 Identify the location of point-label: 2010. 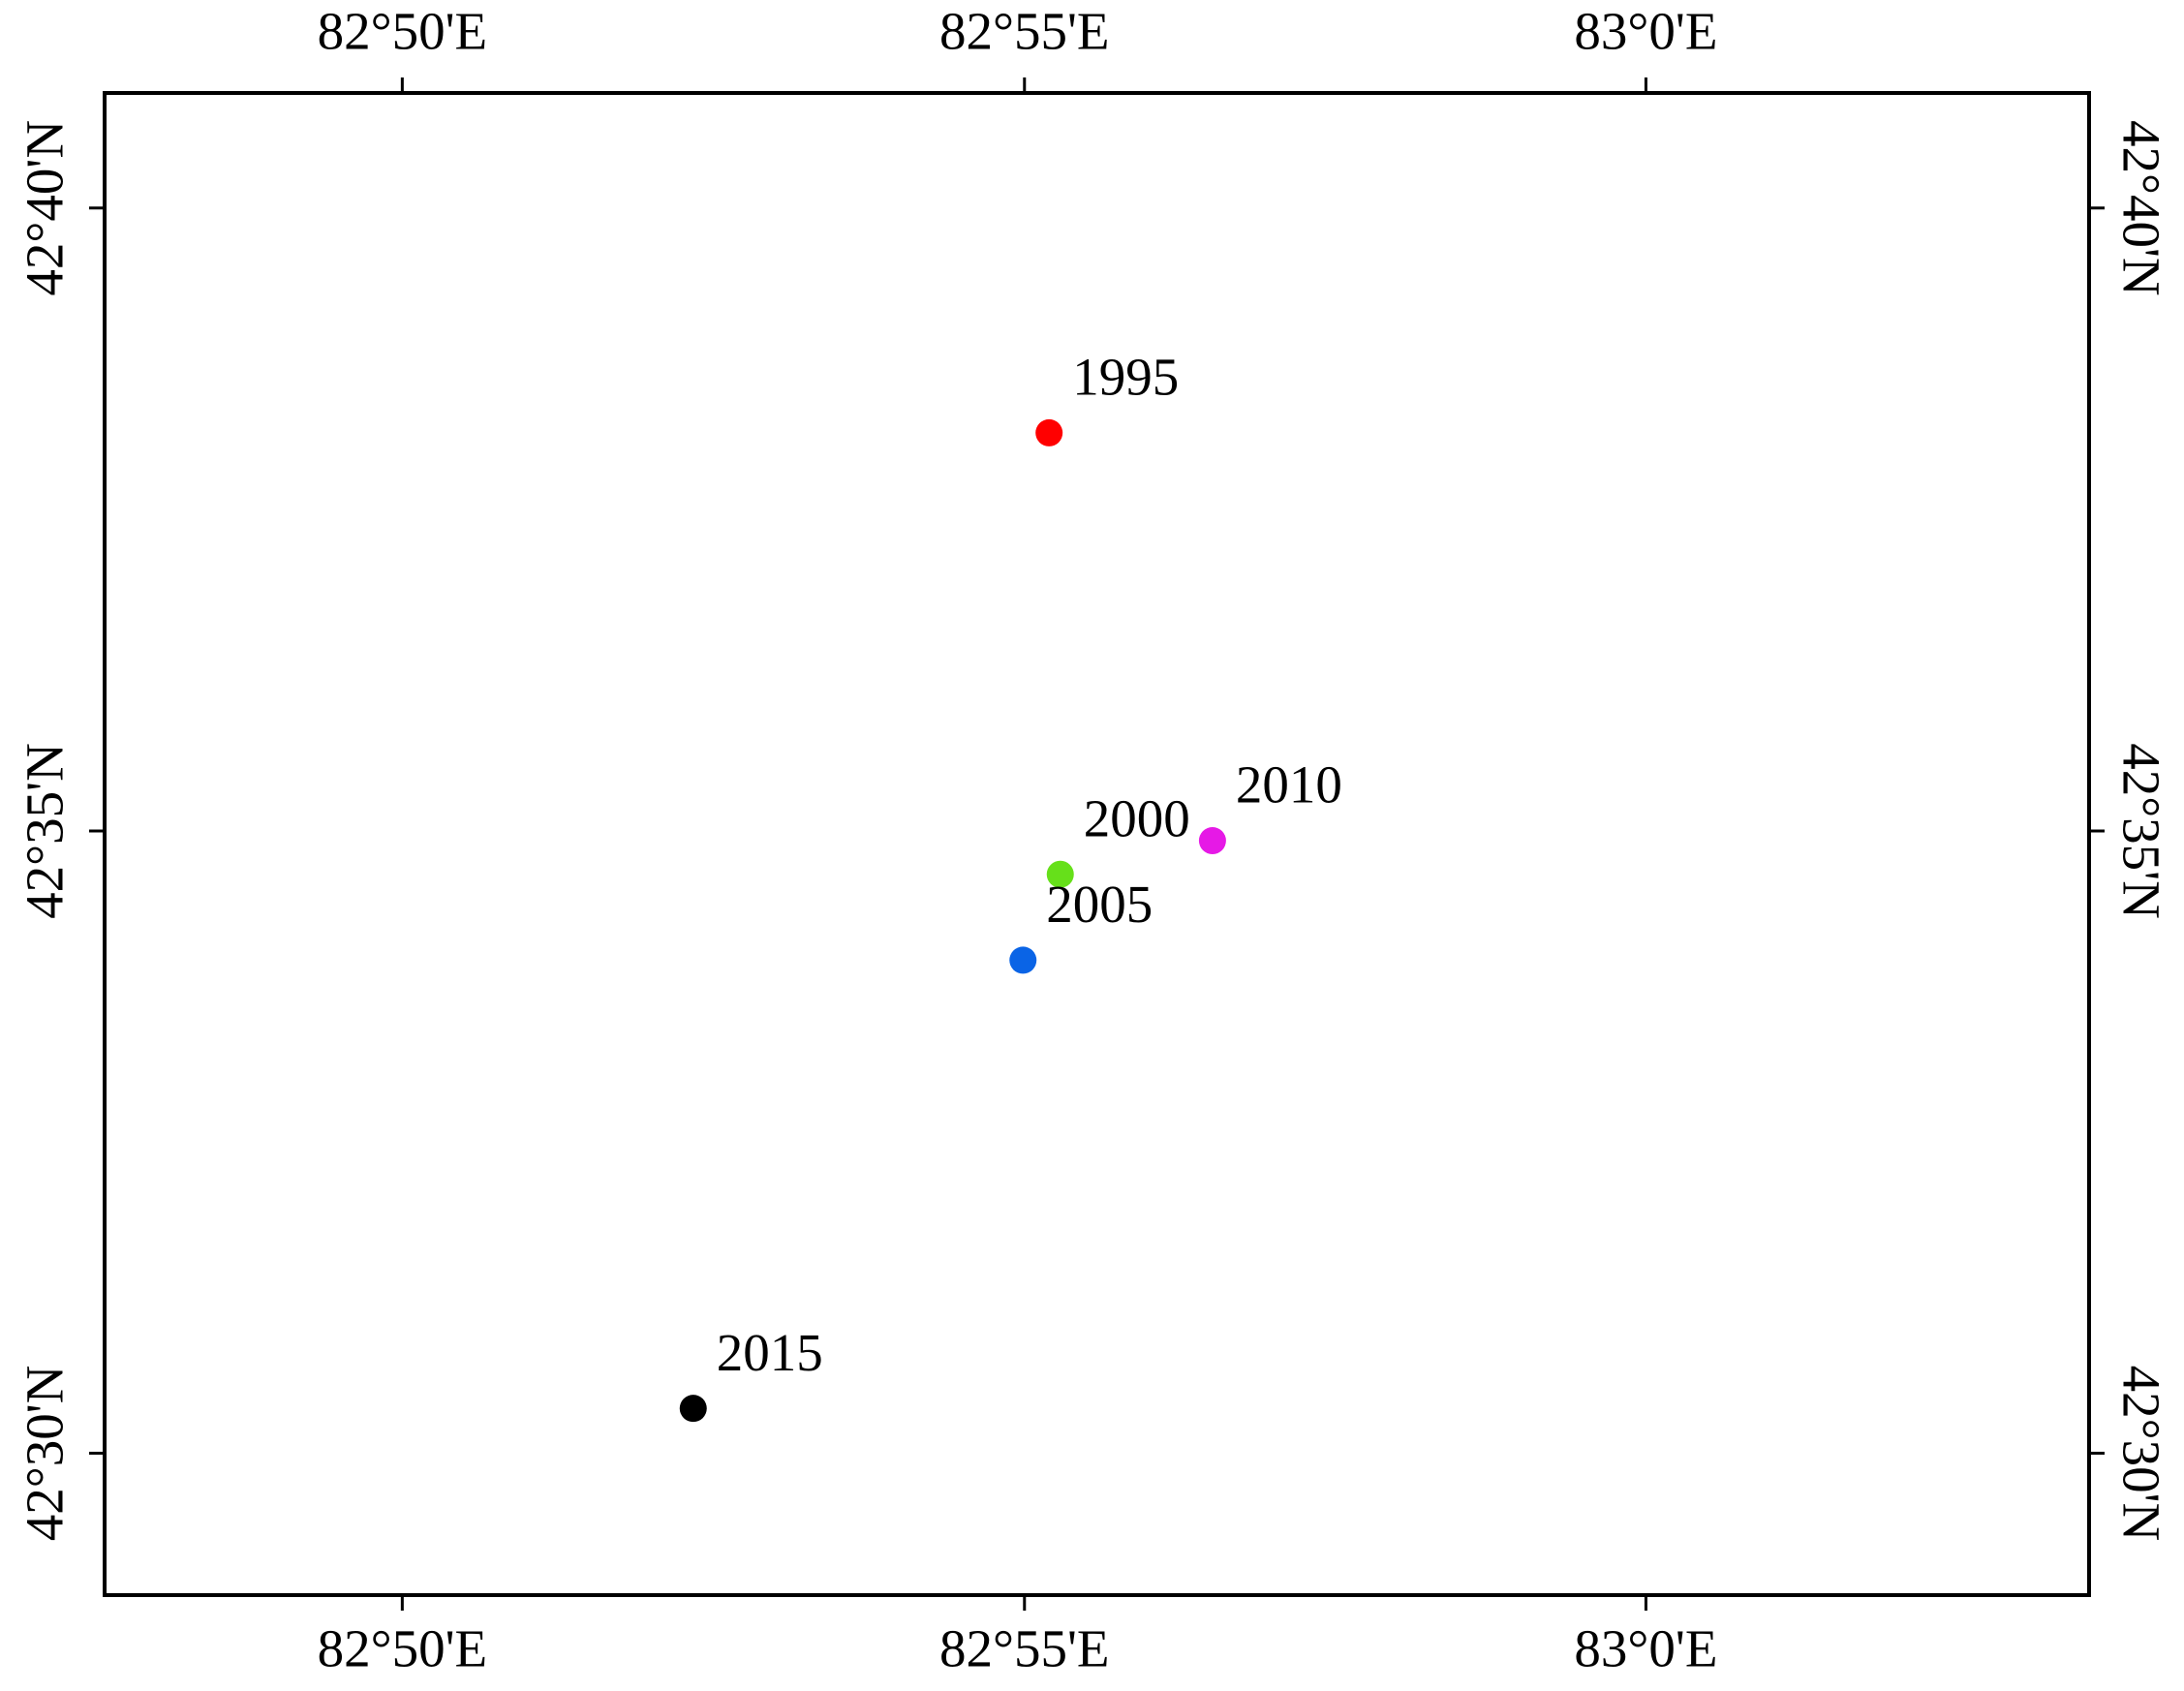
(1289, 785).